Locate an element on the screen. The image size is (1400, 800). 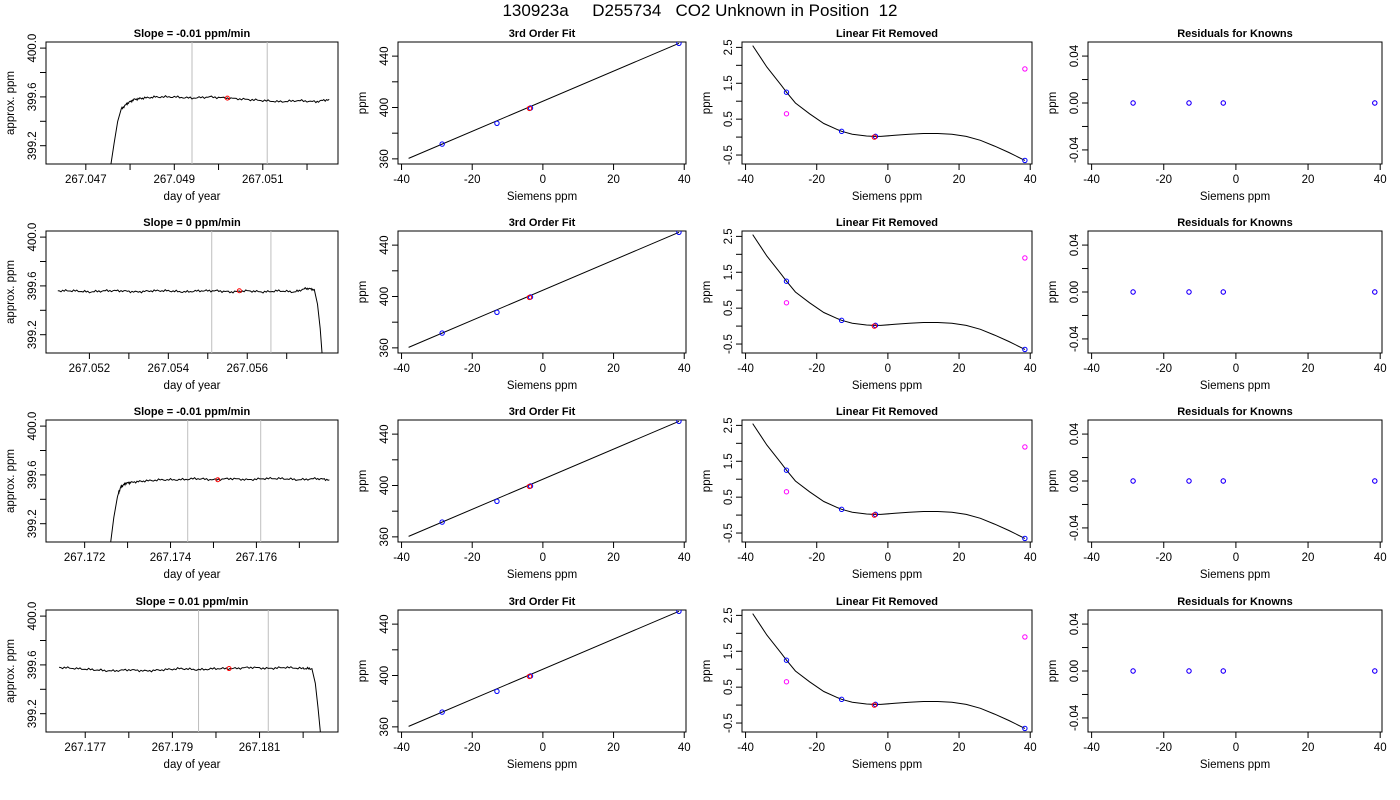
x-tick-label: 267.179 is located at coordinates (173, 748).